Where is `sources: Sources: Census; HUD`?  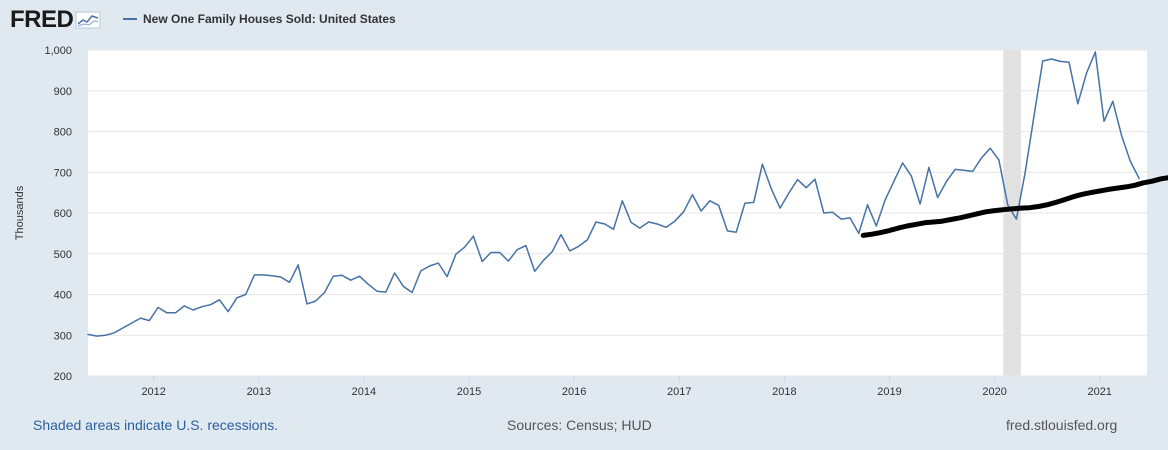
sources: Sources: Census; HUD is located at coordinates (579, 425).